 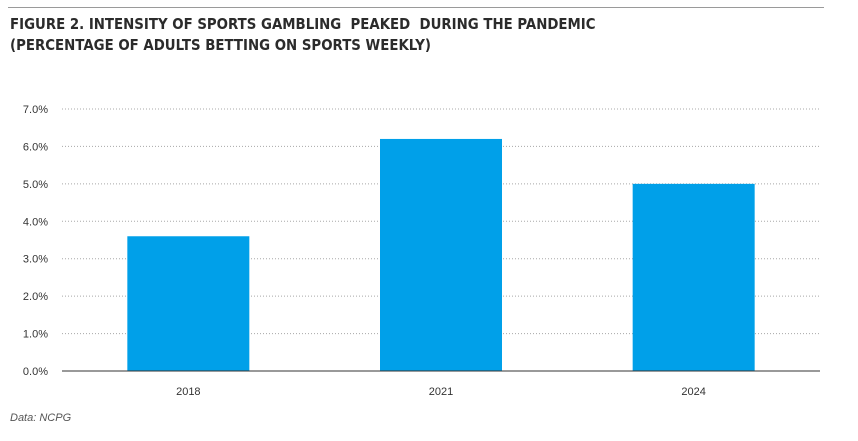 What do you see at coordinates (35, 335) in the screenshot?
I see `y-tick-label: 1.0%` at bounding box center [35, 335].